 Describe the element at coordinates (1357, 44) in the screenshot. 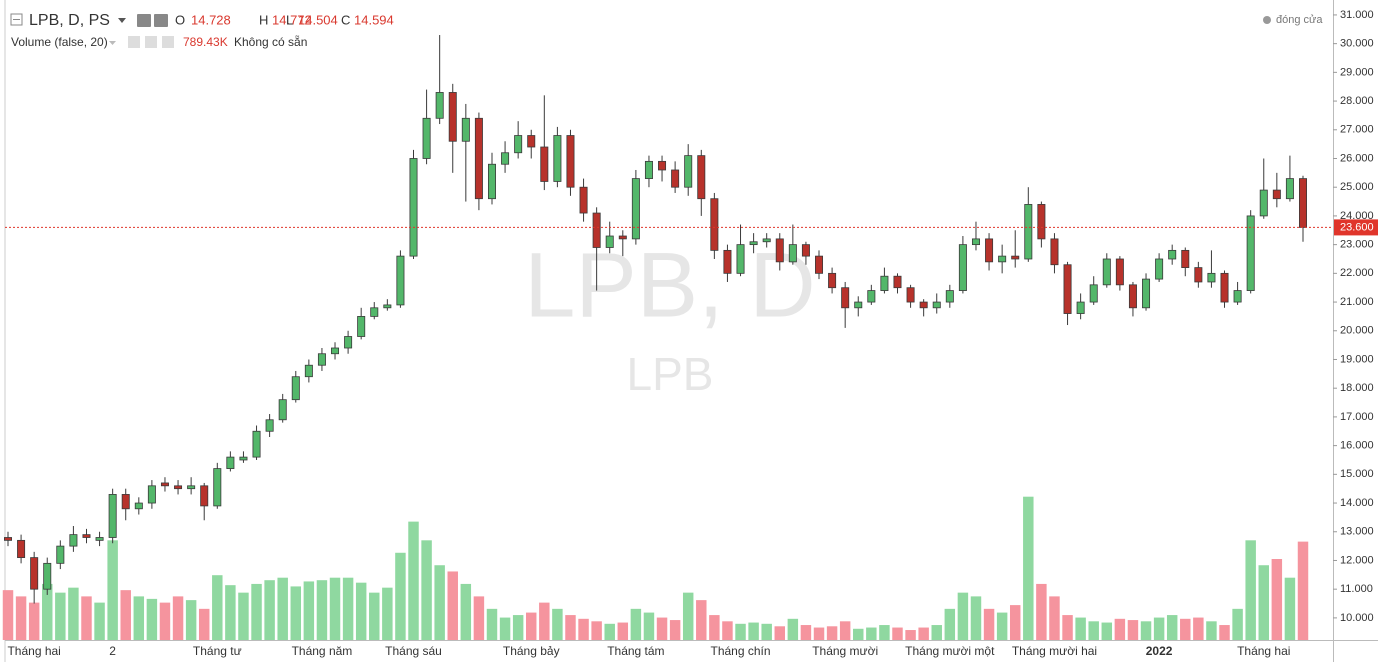

I see `y-tick-label: 30.000` at that location.